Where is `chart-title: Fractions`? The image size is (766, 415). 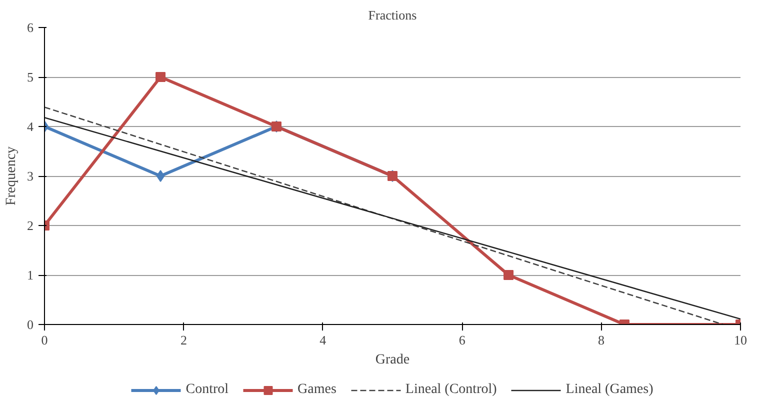
chart-title: Fractions is located at coordinates (392, 15).